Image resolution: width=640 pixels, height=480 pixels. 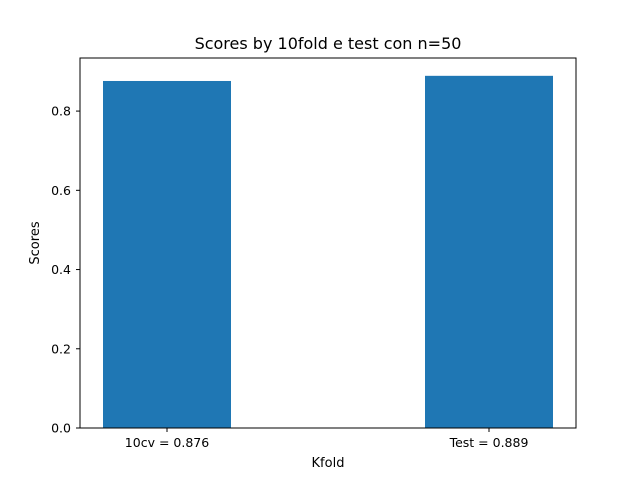 What do you see at coordinates (61, 428) in the screenshot?
I see `y-tick-label-0: 0.0` at bounding box center [61, 428].